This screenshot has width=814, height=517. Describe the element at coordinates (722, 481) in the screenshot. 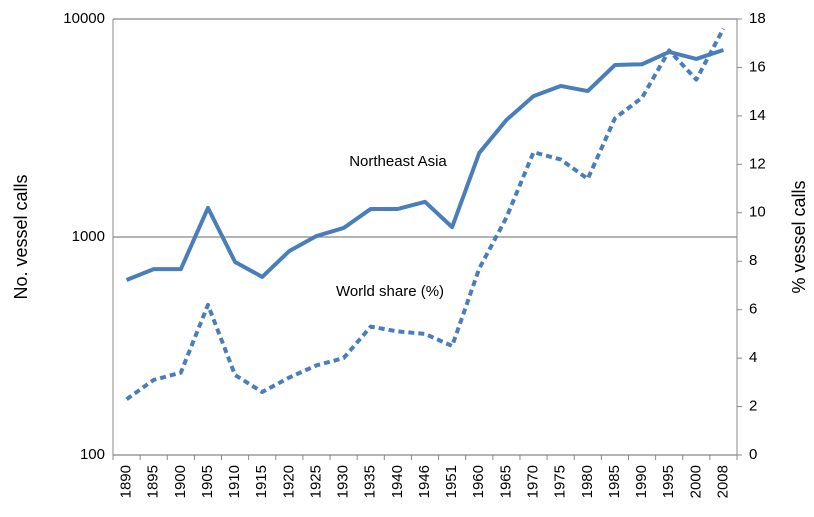

I see `x-tick-label: 2008` at that location.